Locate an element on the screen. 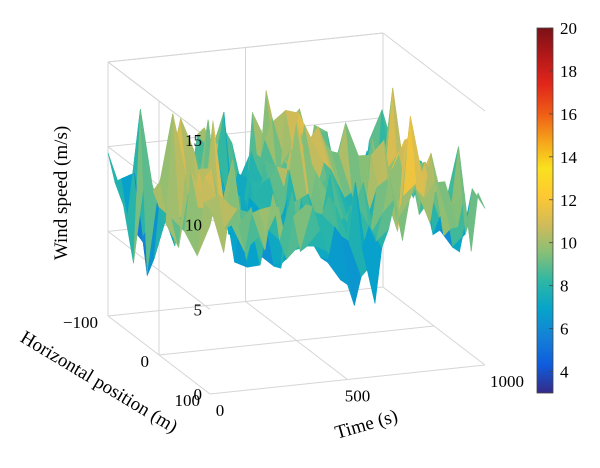 The image size is (600, 468). x-tick-label: 1000 is located at coordinates (507, 381).